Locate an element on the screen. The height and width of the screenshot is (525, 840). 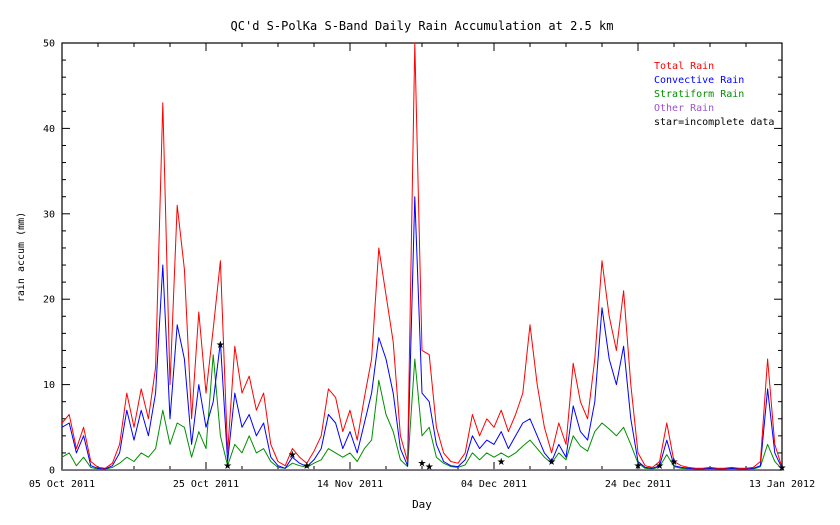
legend-item: Stratiform Rain is located at coordinates (699, 94).